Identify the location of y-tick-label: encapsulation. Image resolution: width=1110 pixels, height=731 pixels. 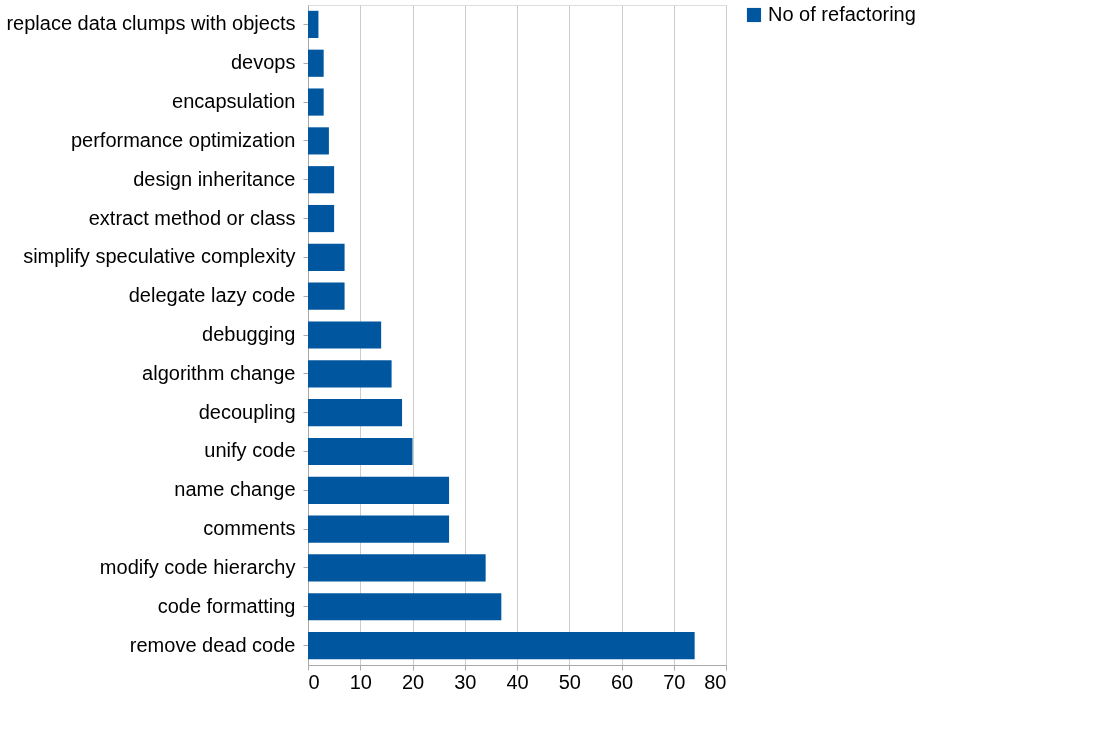
(234, 101).